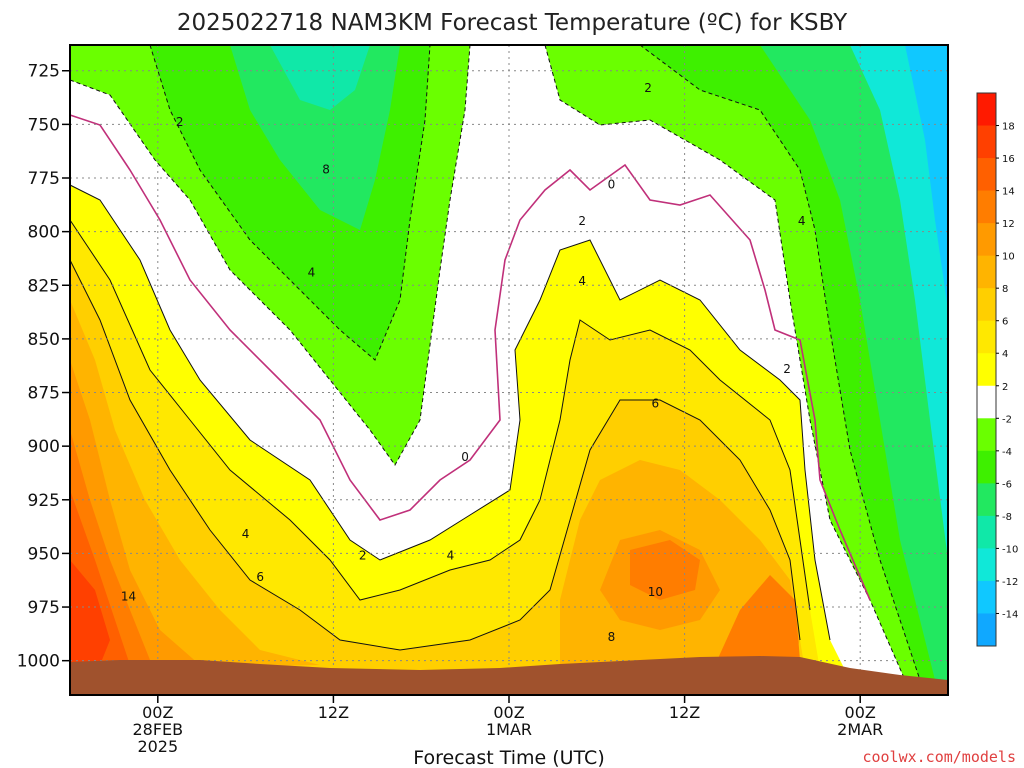  Describe the element at coordinates (44, 233) in the screenshot. I see `y-tick-label: 800` at that location.